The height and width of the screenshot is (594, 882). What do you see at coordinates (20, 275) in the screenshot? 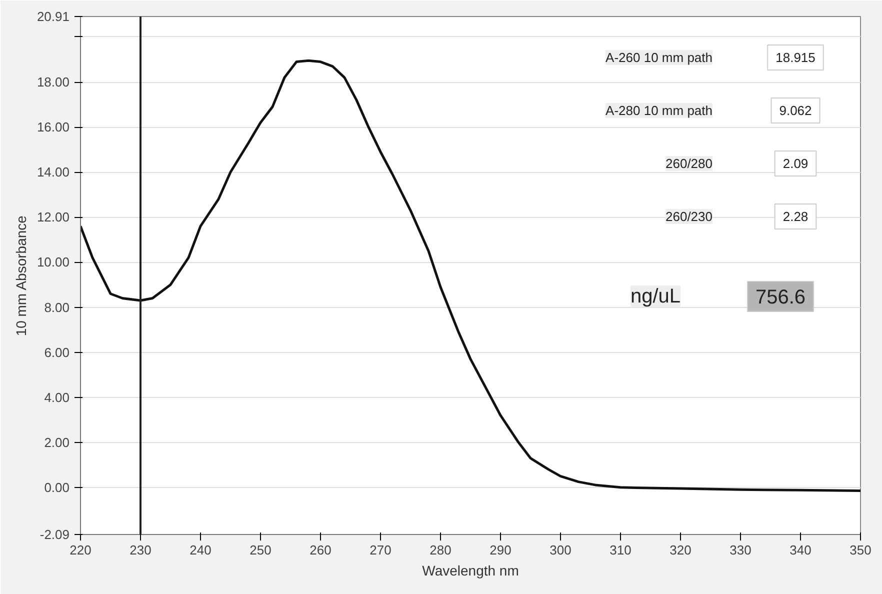
I see `y-axis-title: 10 mm Absorbance` at bounding box center [20, 275].